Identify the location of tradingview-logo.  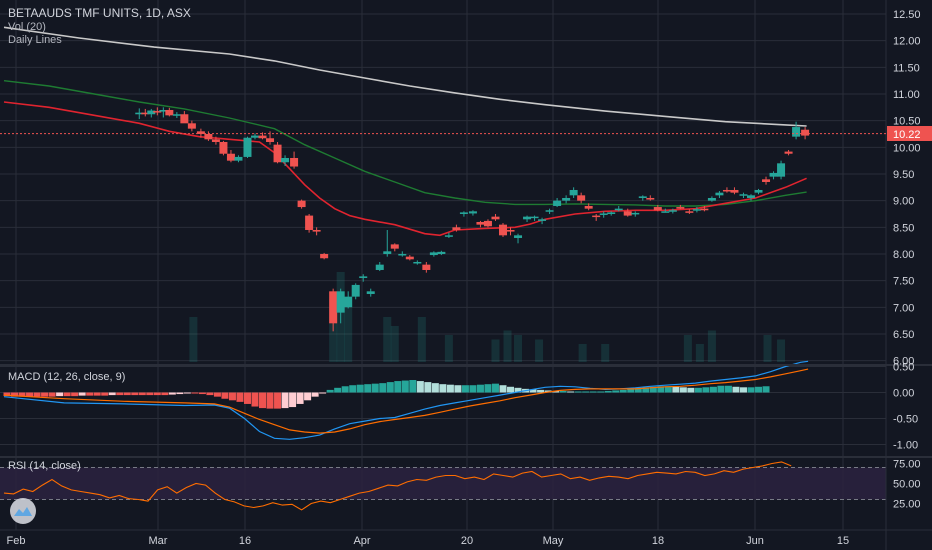
(23, 511).